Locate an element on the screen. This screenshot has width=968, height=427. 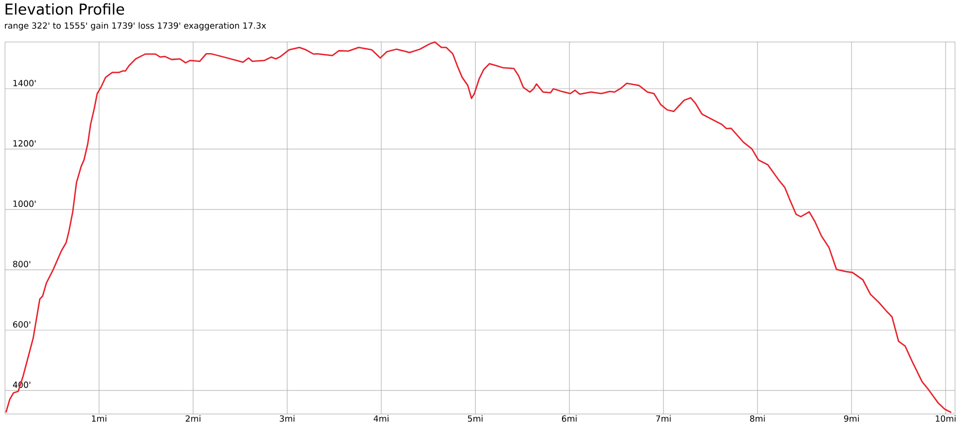
x-tick-label: 5mi is located at coordinates (475, 418).